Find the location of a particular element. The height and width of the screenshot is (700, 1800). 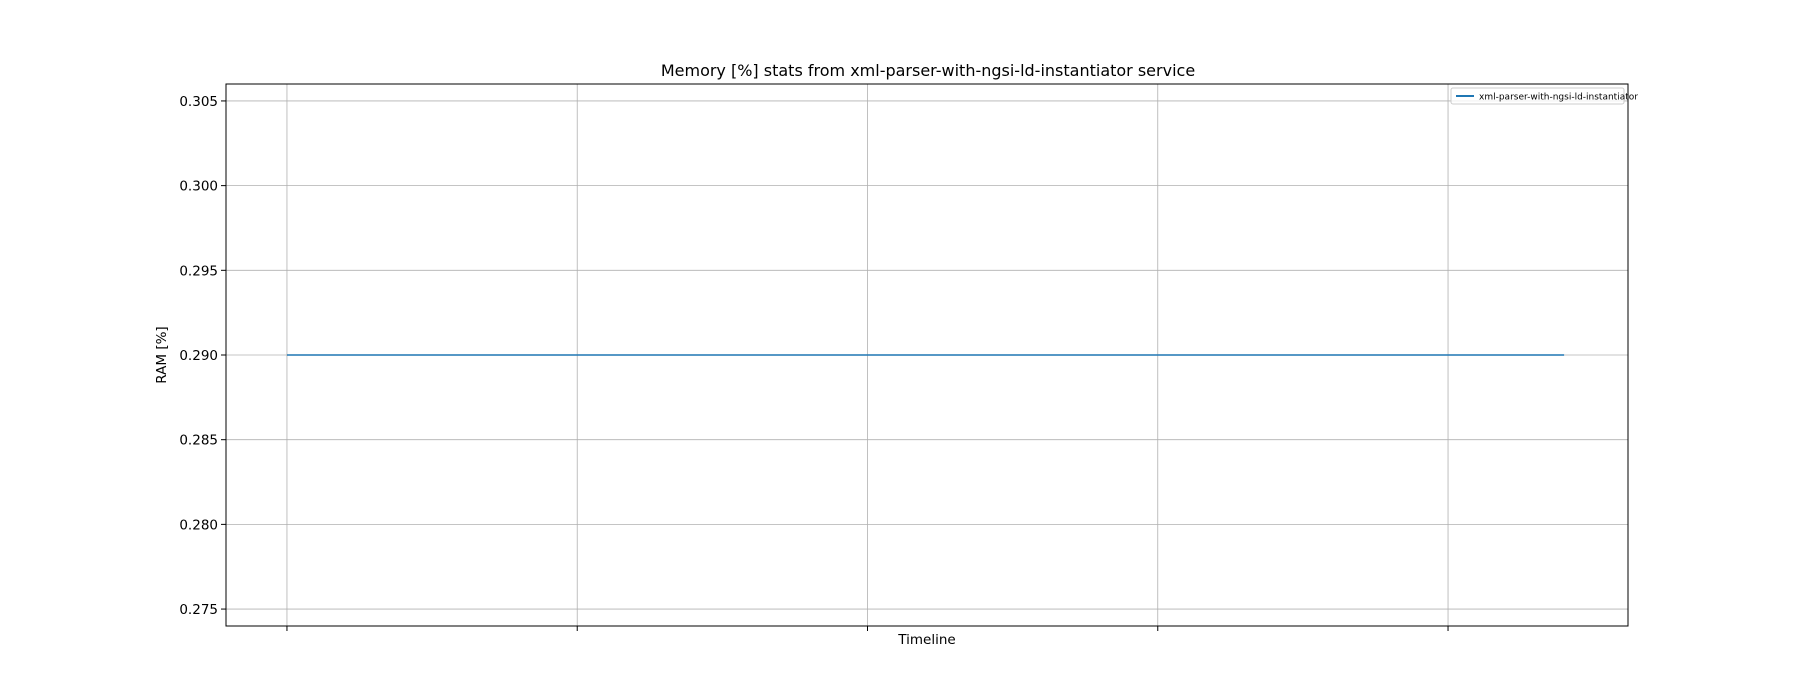

legend-box is located at coordinates (1537, 96).